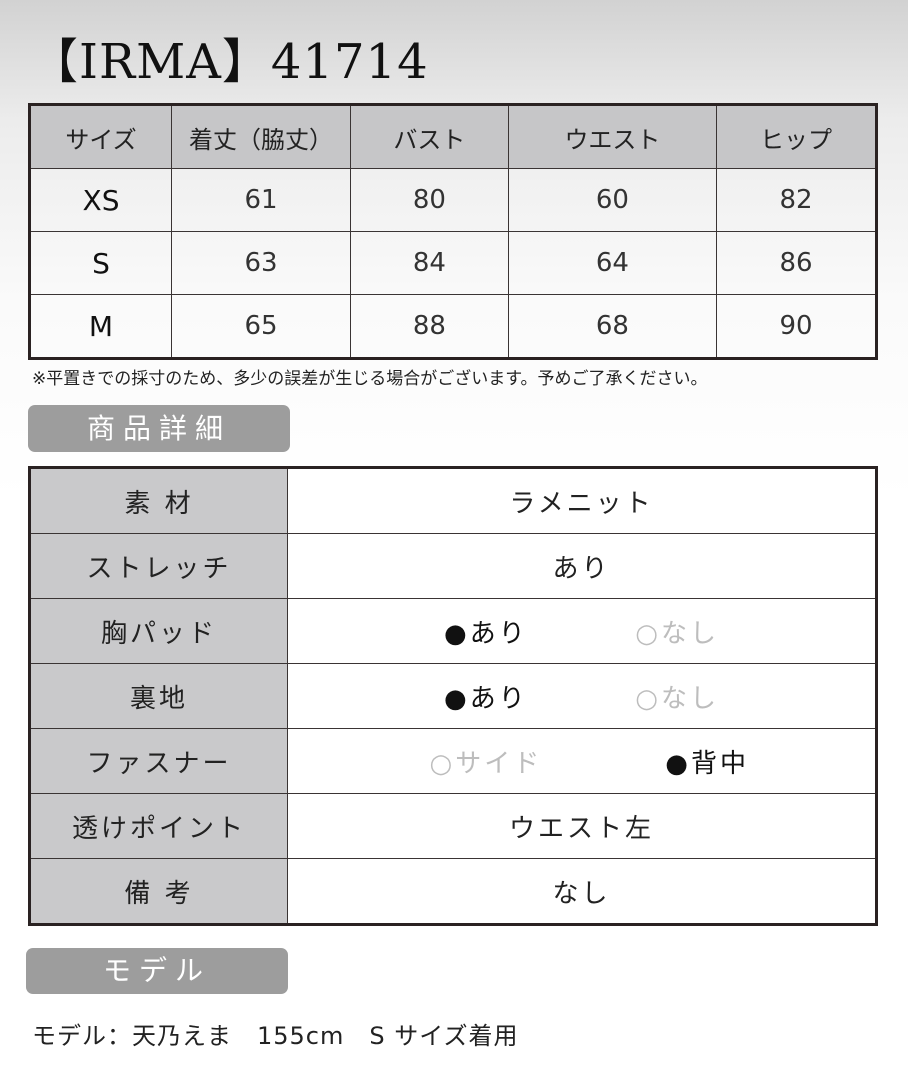 The width and height of the screenshot is (908, 1080). What do you see at coordinates (612, 136) in the screenshot?
I see `header-cell: ウエスト` at bounding box center [612, 136].